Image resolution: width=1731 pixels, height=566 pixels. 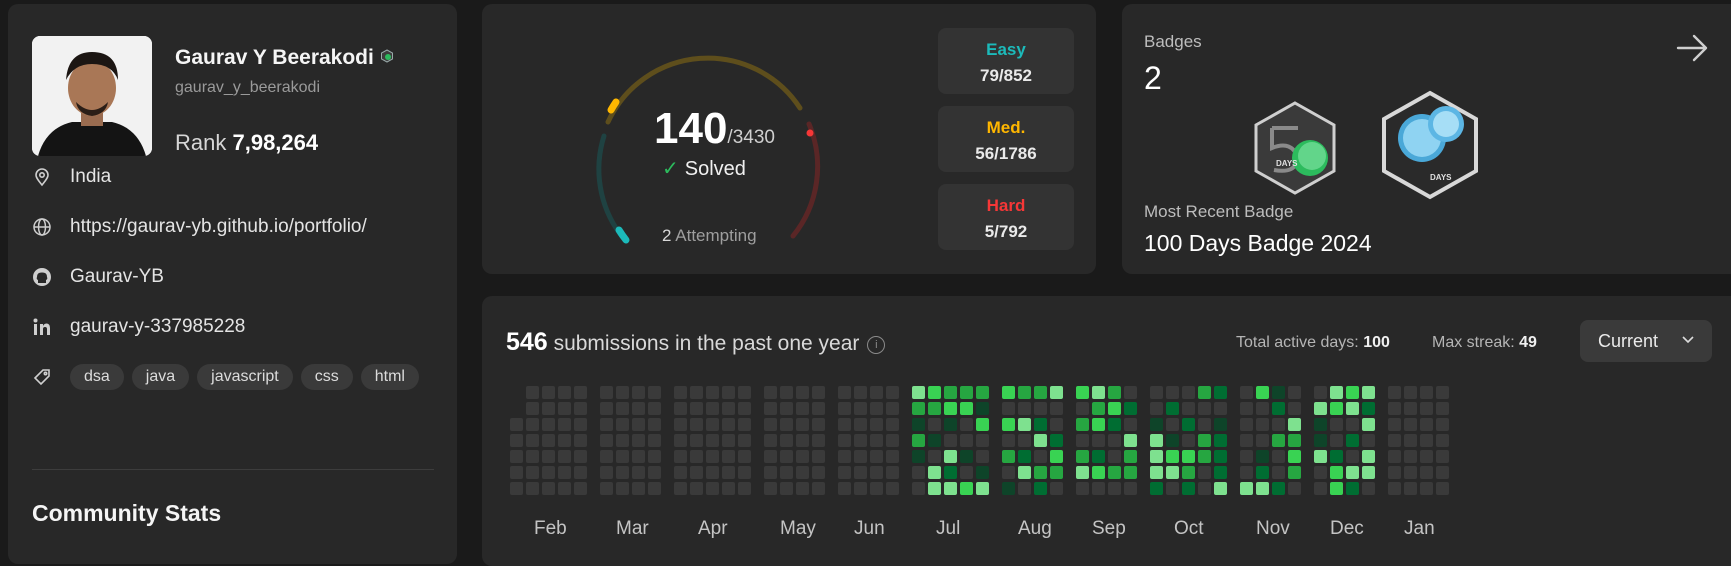 What do you see at coordinates (389, 377) in the screenshot?
I see `skill-tag: html` at bounding box center [389, 377].